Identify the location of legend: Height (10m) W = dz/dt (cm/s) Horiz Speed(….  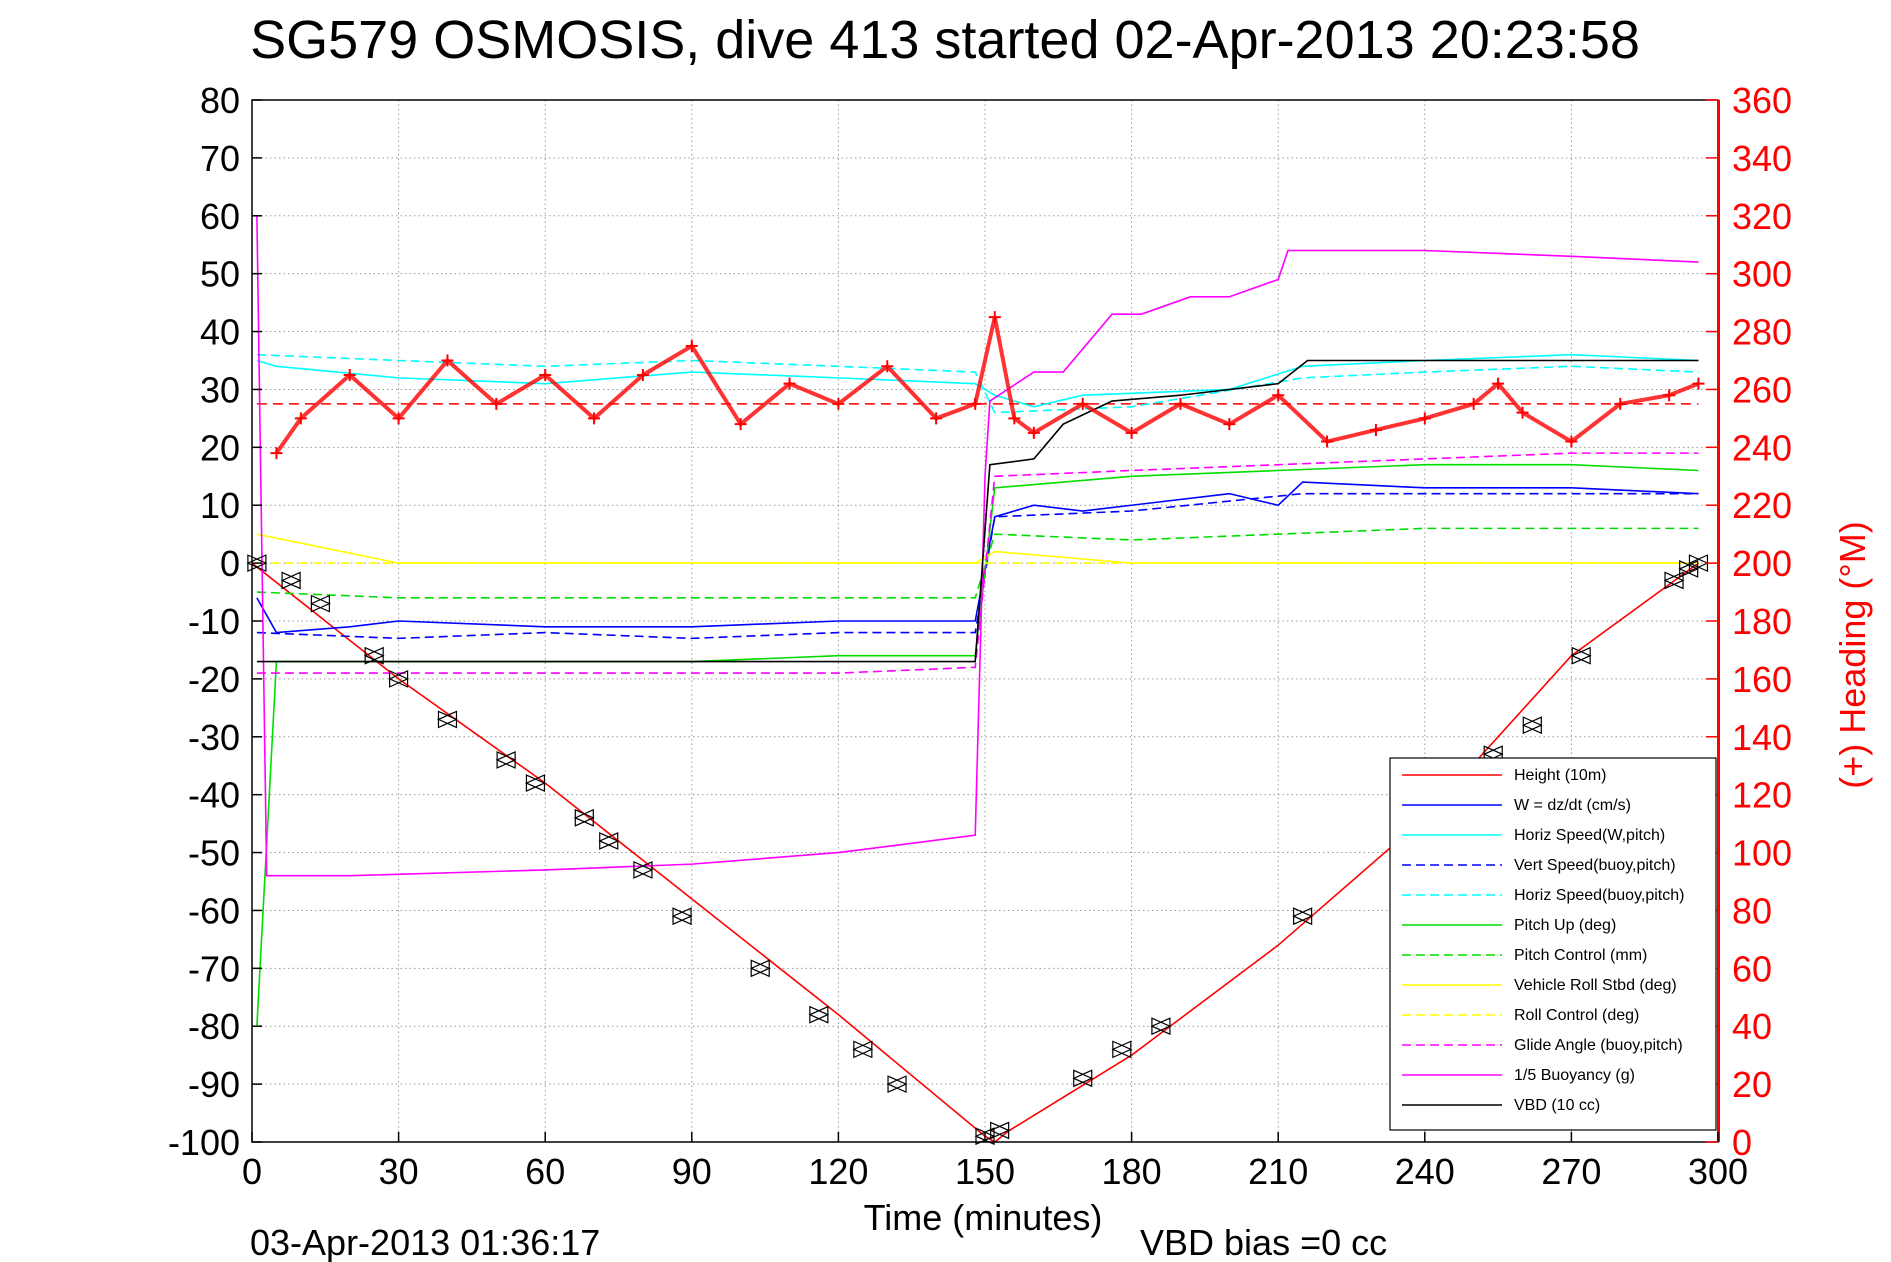
(1553, 944).